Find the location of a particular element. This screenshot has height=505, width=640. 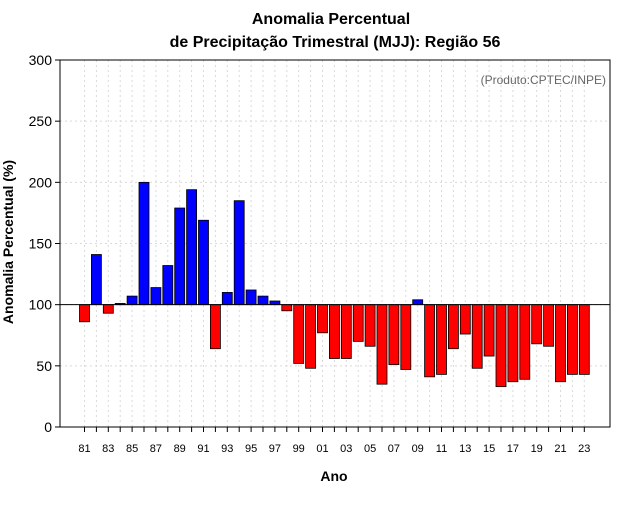

x-tick-label: 81 is located at coordinates (84, 449).